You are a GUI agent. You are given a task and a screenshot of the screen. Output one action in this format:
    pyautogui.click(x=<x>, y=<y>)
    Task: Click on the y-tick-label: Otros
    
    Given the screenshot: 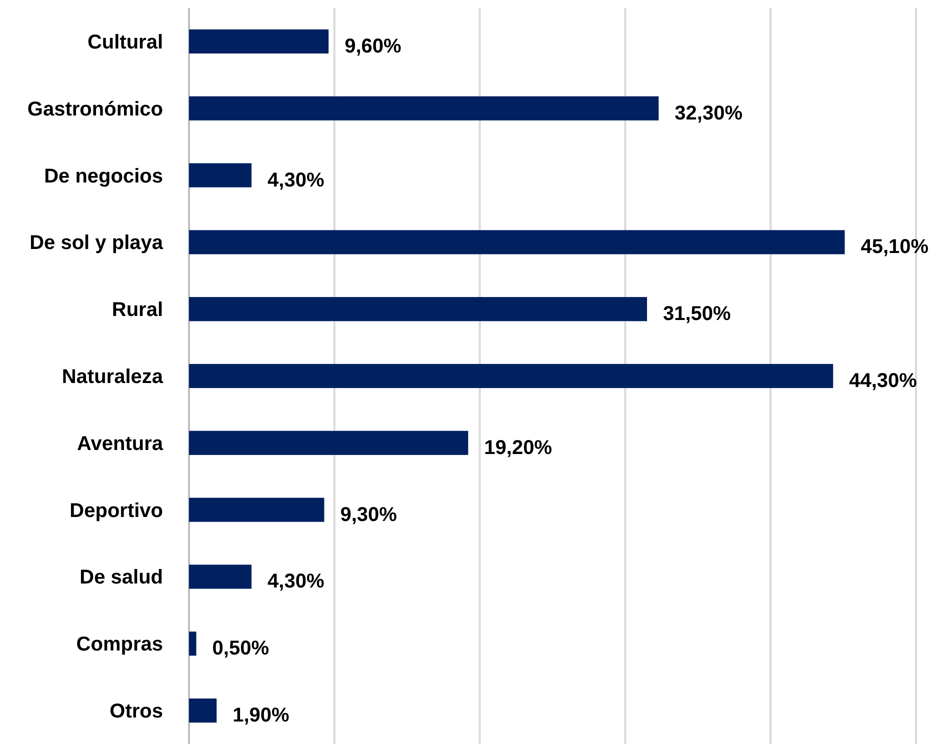 What is the action you would take?
    pyautogui.click(x=136, y=711)
    